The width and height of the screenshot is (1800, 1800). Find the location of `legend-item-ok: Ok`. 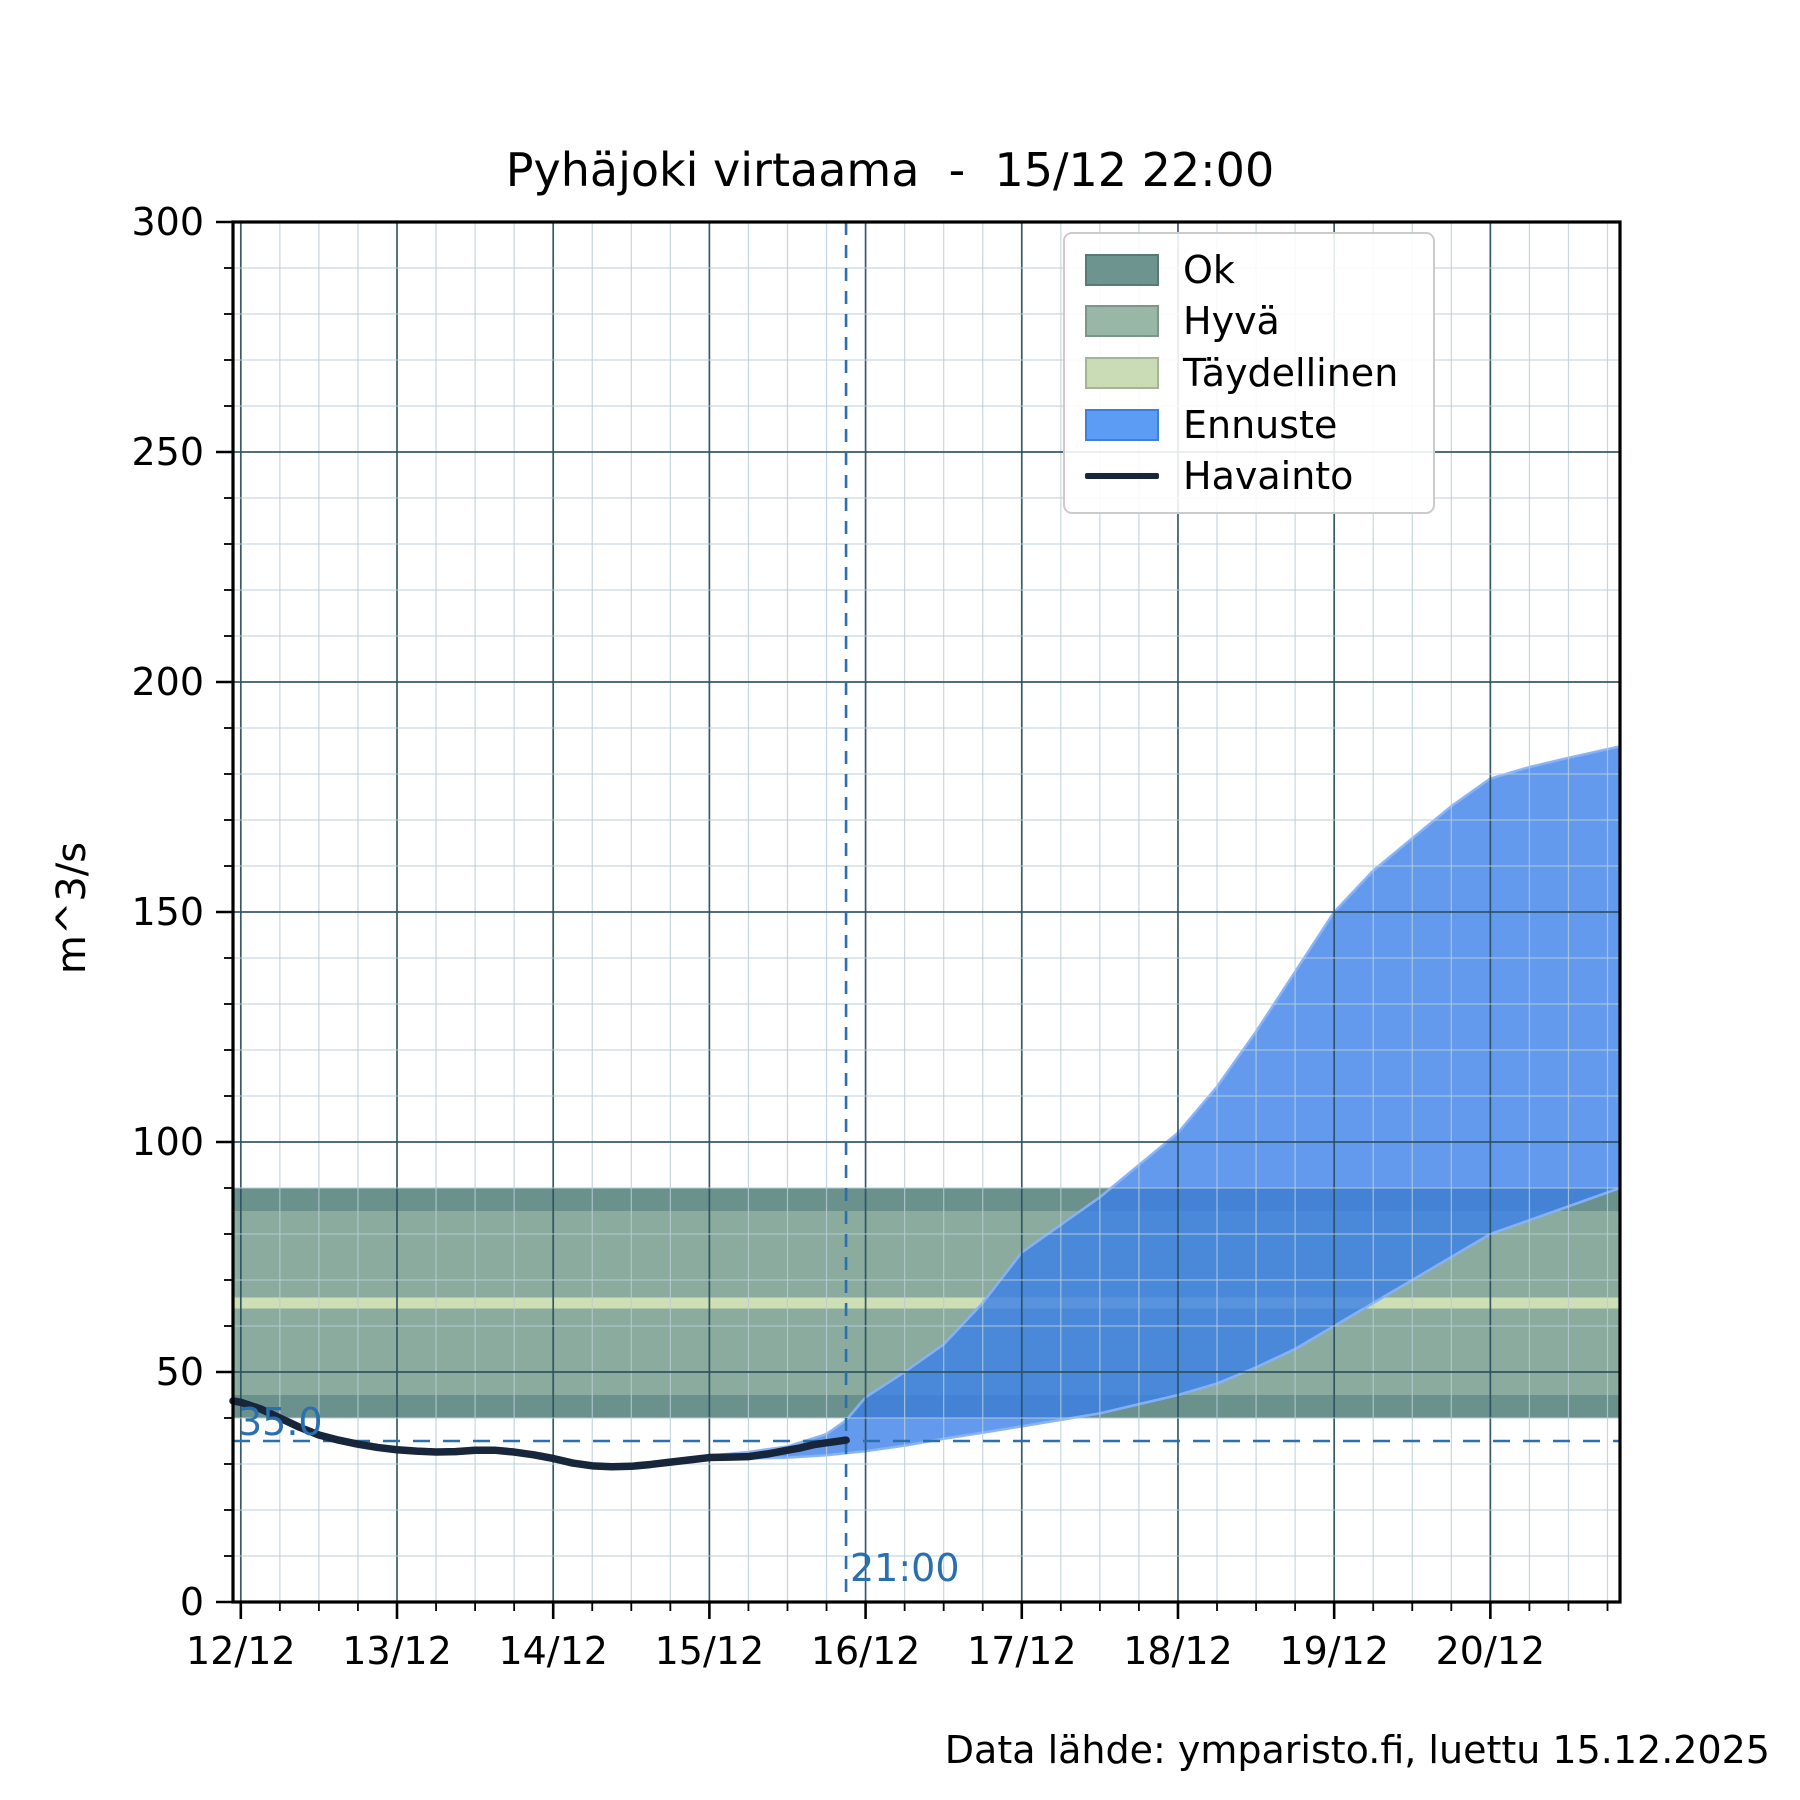

legend-item-ok: Ok is located at coordinates (1249, 270).